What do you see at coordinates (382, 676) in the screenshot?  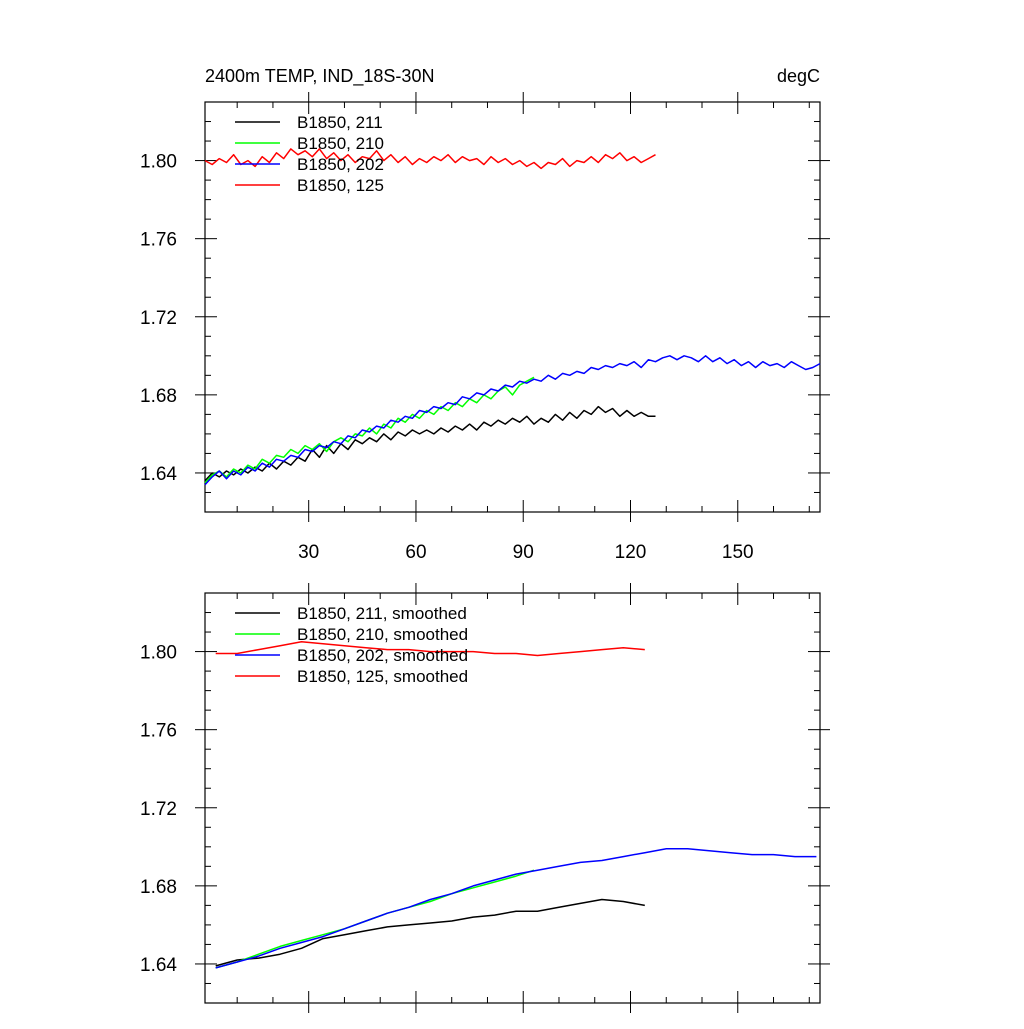 I see `legend-label: B1850, 125, smoothed` at bounding box center [382, 676].